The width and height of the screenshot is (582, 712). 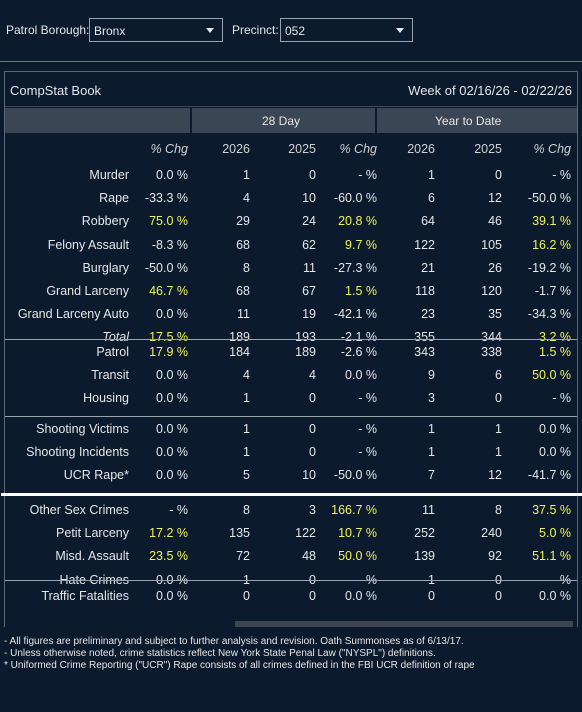 What do you see at coordinates (291, 221) in the screenshot?
I see `table-row: Robbery 75.0 % 29 24 20.8 % 64 46 39.1 %` at bounding box center [291, 221].